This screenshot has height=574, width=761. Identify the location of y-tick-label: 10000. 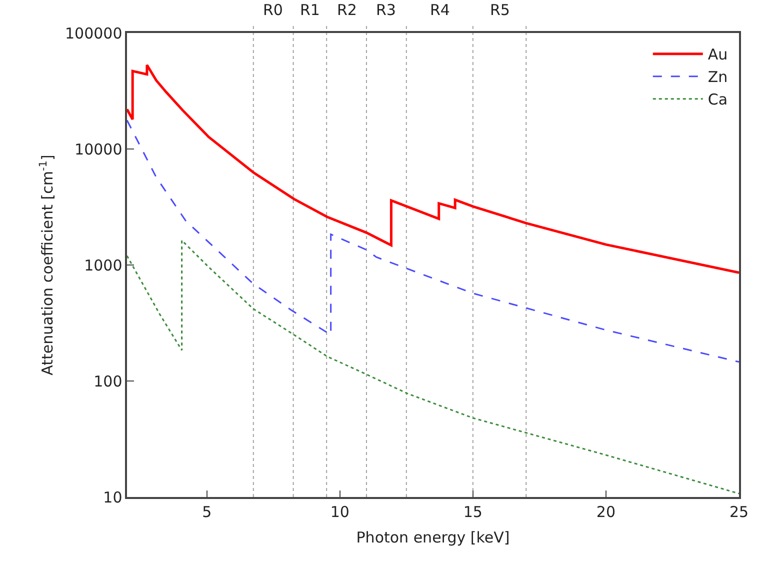
(98, 149).